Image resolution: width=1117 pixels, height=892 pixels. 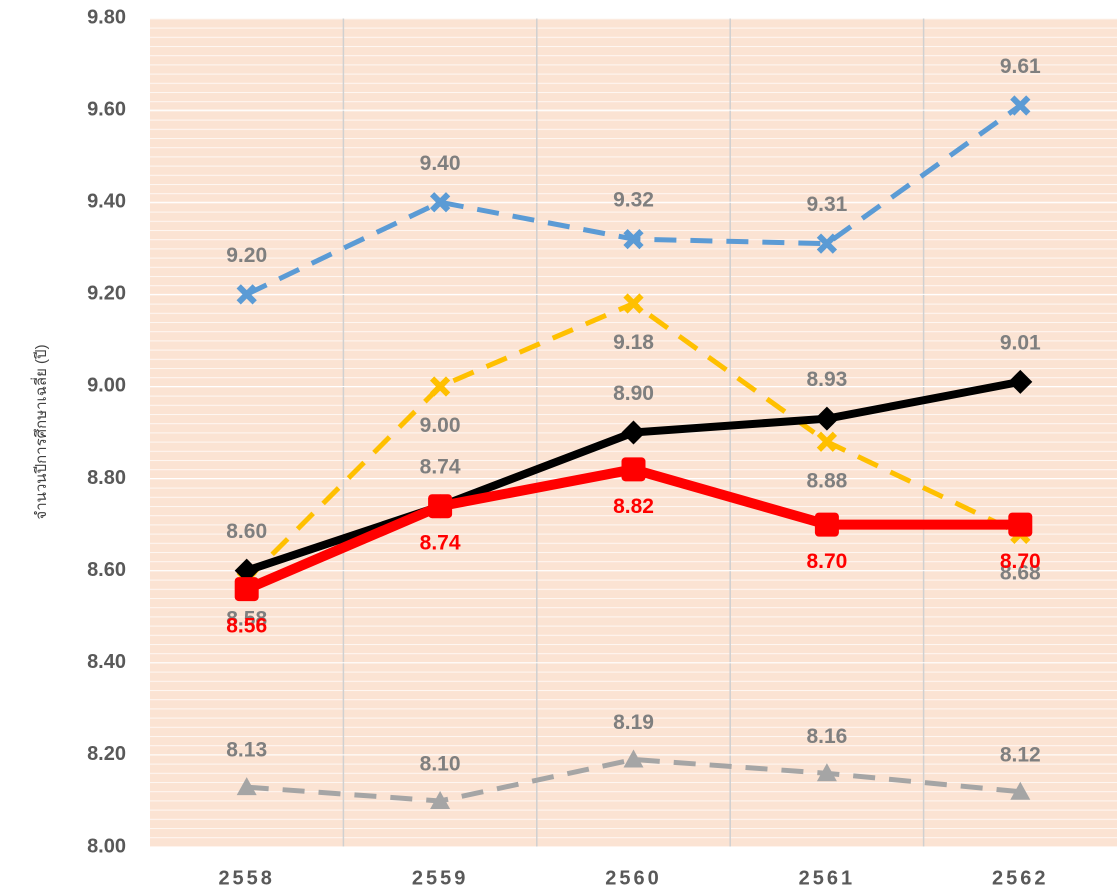 What do you see at coordinates (826, 736) in the screenshot?
I see `value-label: 8.16` at bounding box center [826, 736].